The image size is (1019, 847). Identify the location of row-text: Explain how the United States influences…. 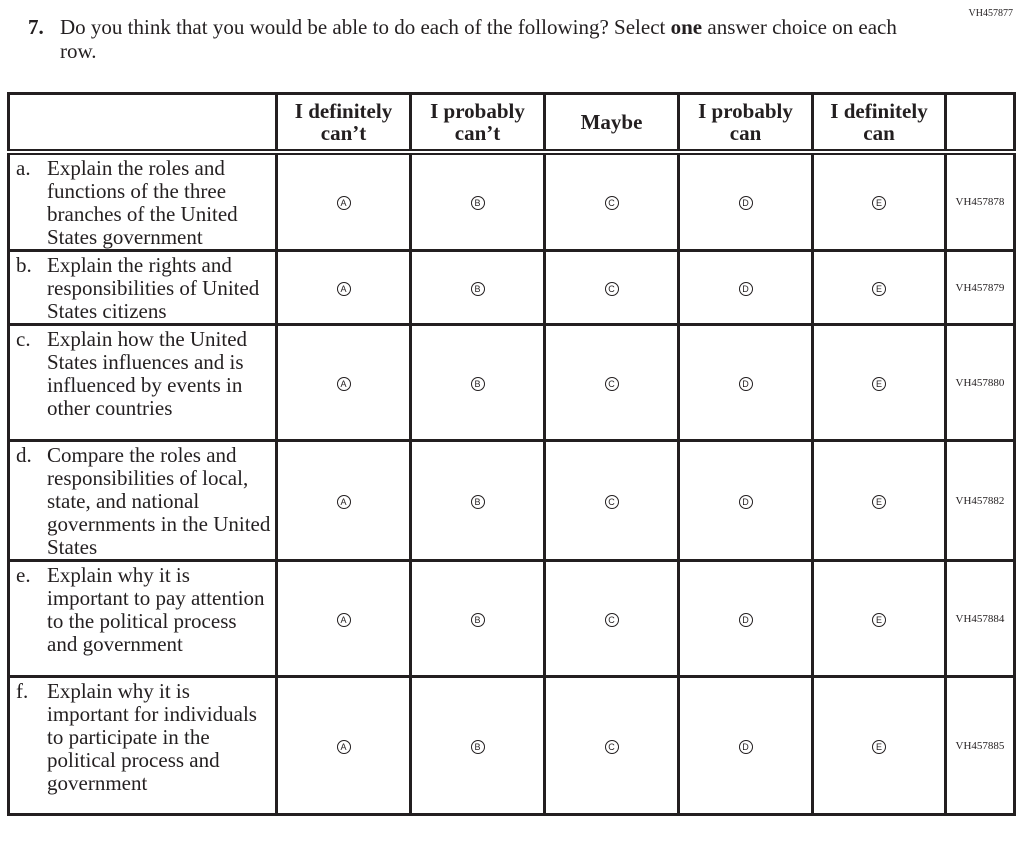
(147, 373).